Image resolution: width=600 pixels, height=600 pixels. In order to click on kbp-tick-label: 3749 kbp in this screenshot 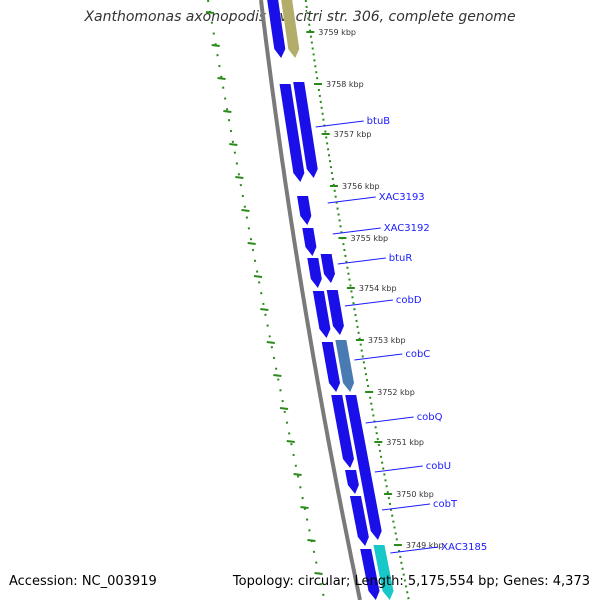, I will do `click(425, 545)`.